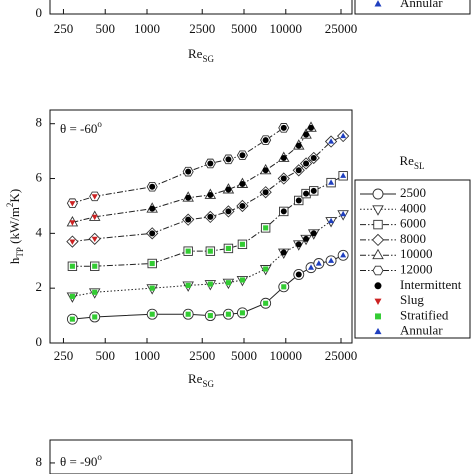 This screenshot has height=474, width=474. What do you see at coordinates (14, 227) in the screenshot?
I see `text-part: (kW/m` at bounding box center [14, 227].